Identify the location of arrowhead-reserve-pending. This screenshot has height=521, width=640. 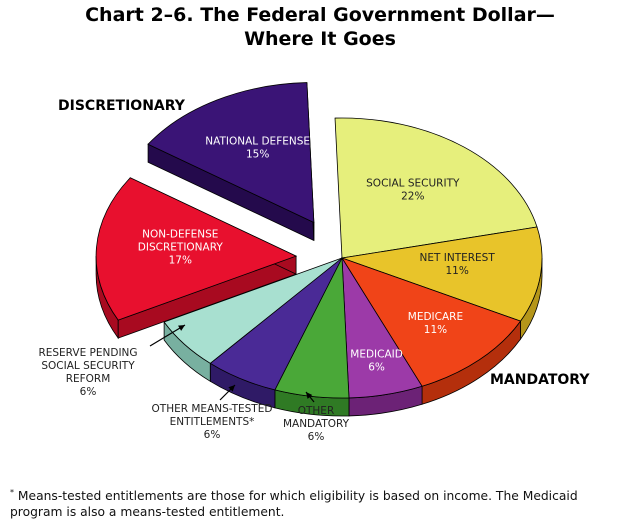
(181, 328).